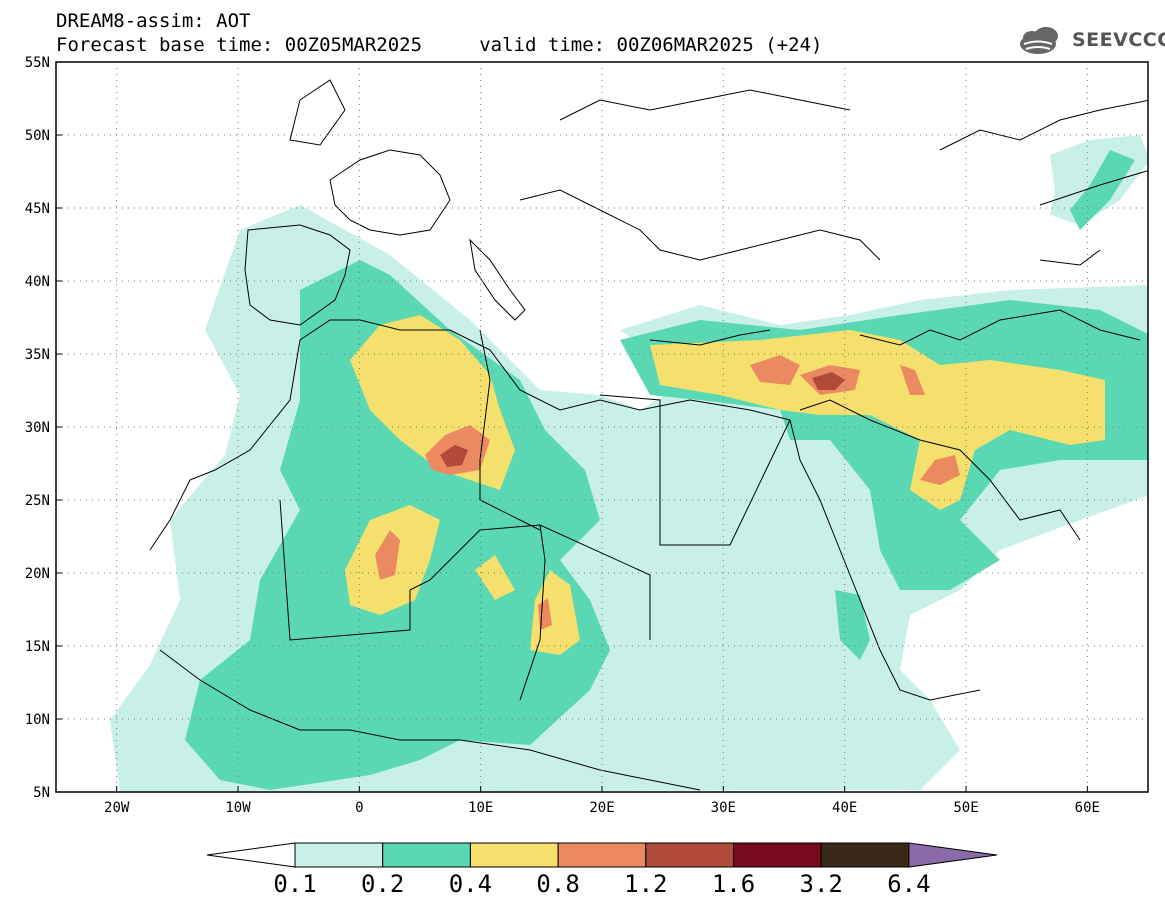 This screenshot has height=905, width=1165. I want to click on colorbar-under-arrow, so click(251, 855).